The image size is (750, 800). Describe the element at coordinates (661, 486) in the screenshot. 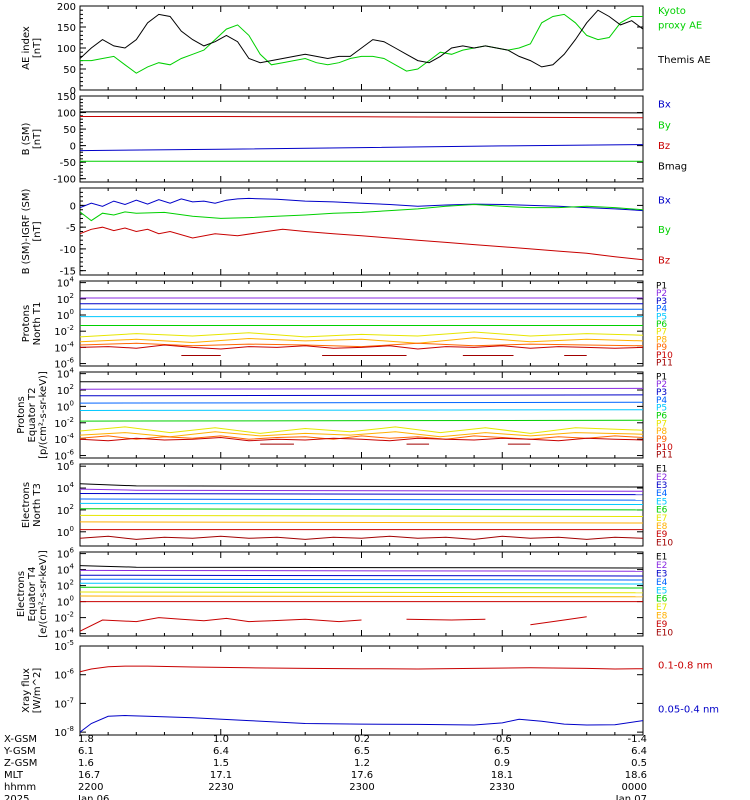

I see `legend-e3-E3: E3` at that location.